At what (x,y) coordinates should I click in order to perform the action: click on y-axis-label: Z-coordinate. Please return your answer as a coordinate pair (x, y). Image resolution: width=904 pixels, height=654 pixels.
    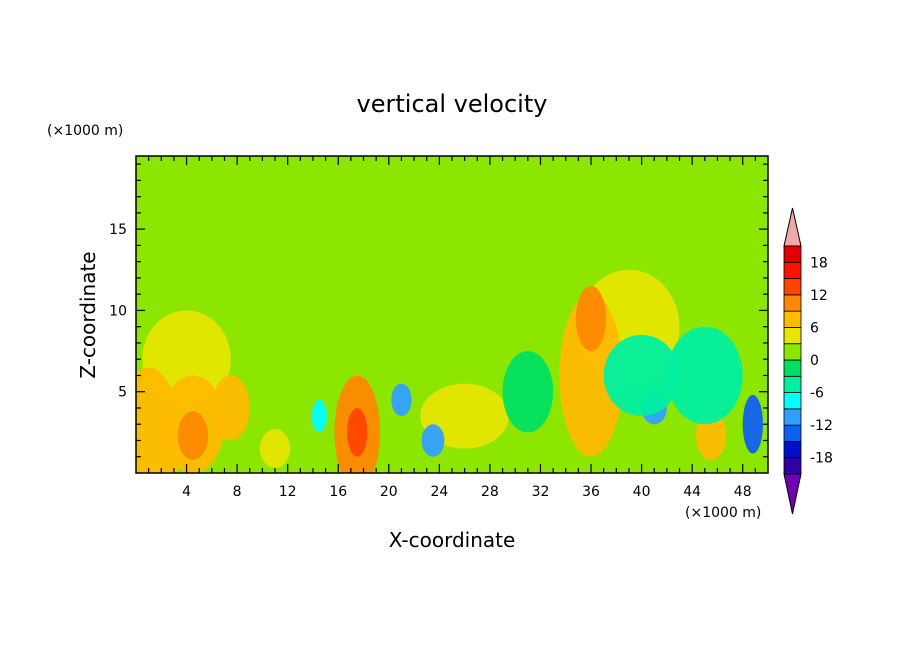
    Looking at the image, I should click on (88, 314).